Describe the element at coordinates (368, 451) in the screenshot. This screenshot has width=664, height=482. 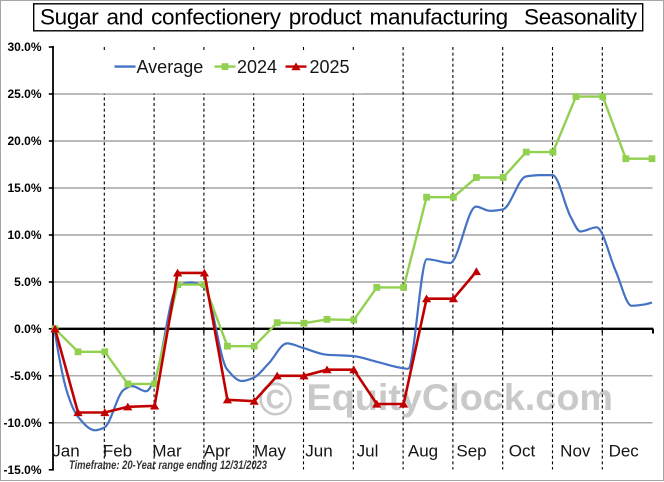
I see `svg-text: Jul` at that location.